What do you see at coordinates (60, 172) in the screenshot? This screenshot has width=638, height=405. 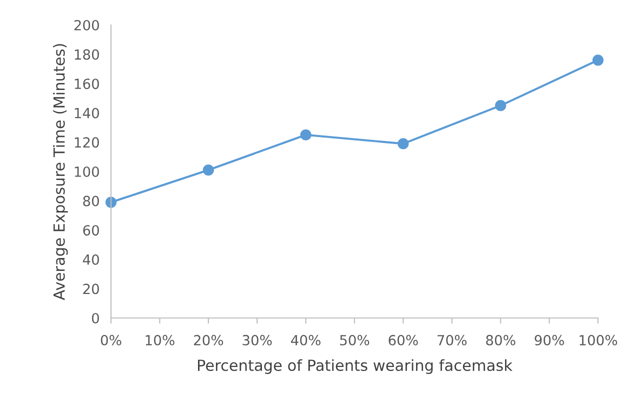 I see `y-axis-title: Average Exposure Time (Minutes)` at bounding box center [60, 172].